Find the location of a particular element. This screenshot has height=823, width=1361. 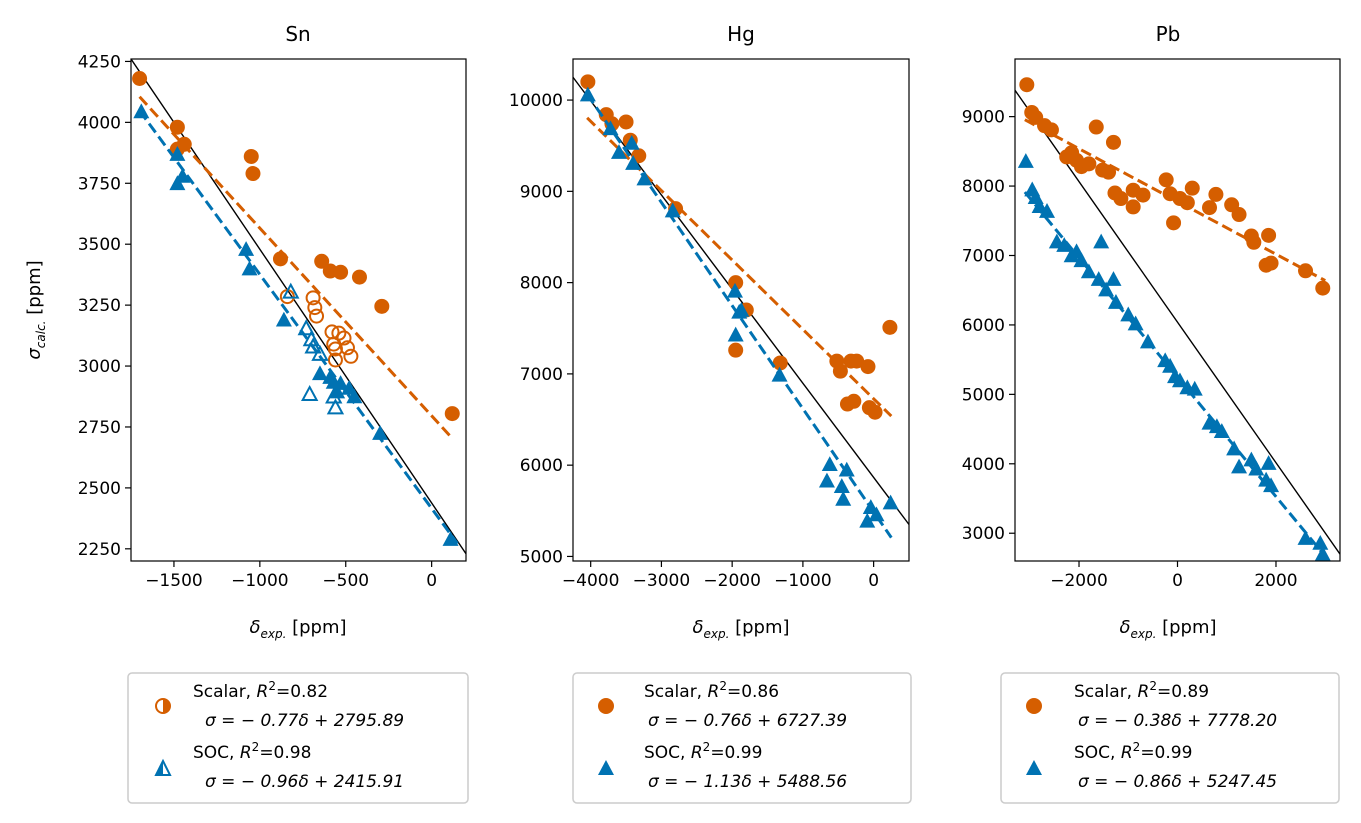

pb-x-tick-label: 0 is located at coordinates (1177, 581).